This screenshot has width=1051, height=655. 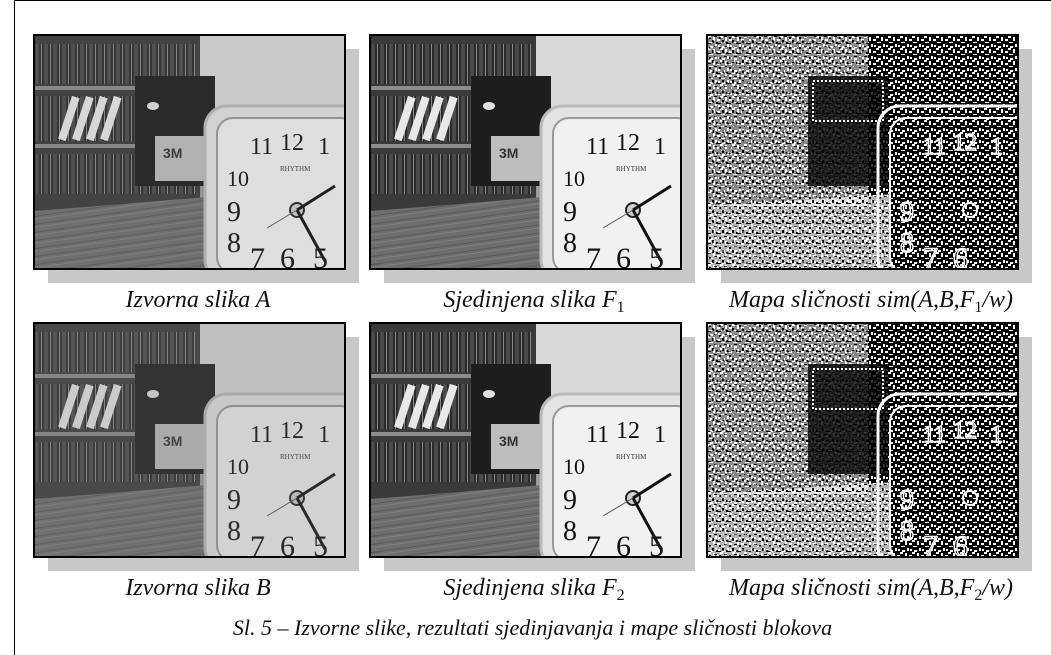 I want to click on source-image-b, so click(x=189, y=440).